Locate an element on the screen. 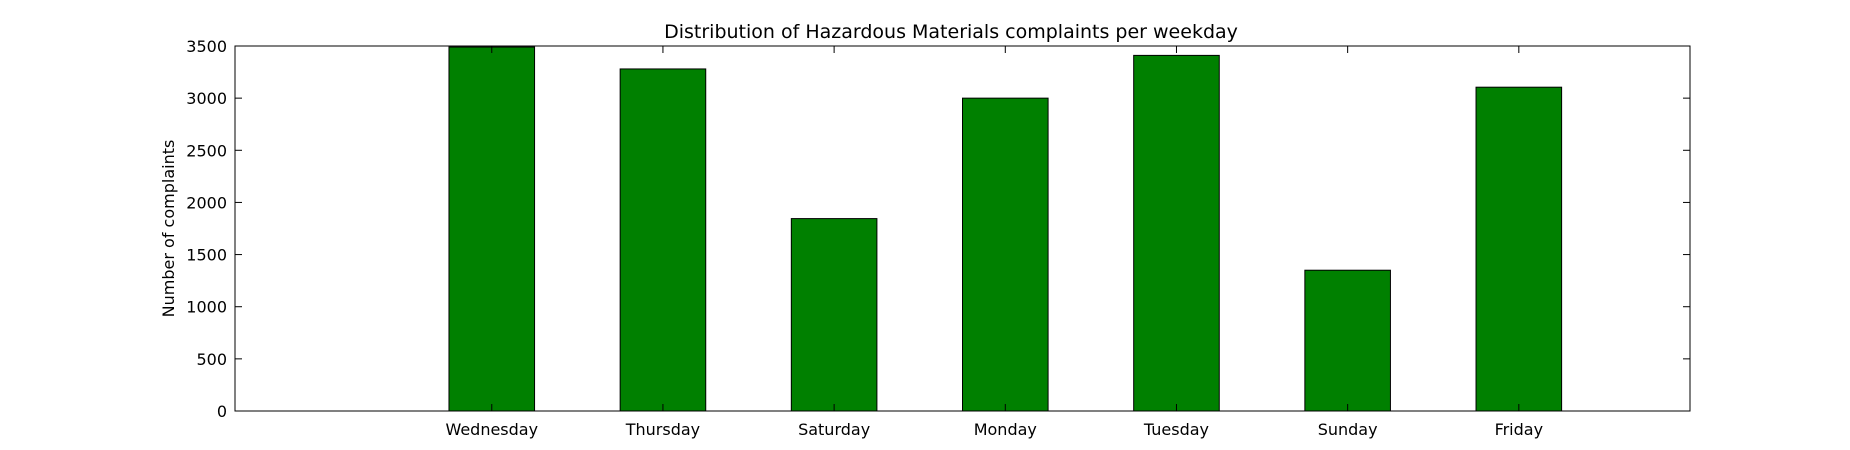  x-tick-label-monday: Monday is located at coordinates (1005, 429).